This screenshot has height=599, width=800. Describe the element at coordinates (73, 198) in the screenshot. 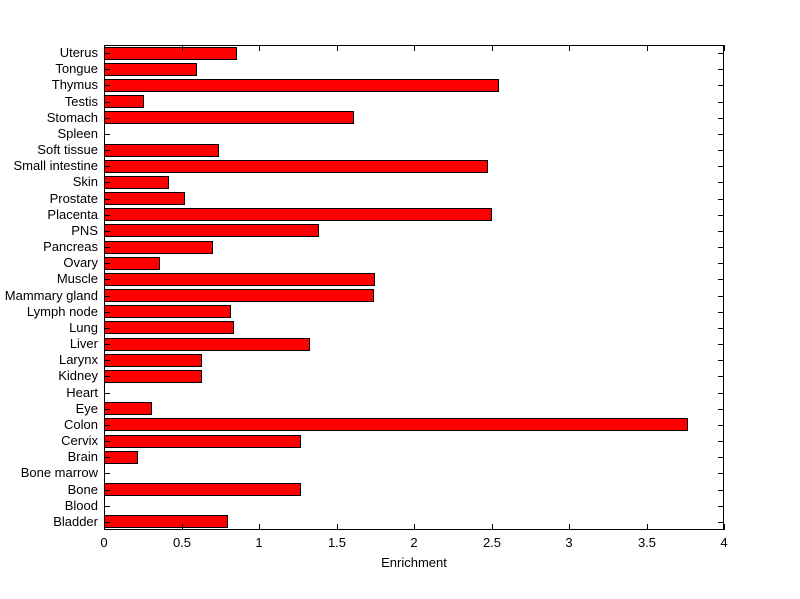

I see `y-tick-label: Prostate` at that location.